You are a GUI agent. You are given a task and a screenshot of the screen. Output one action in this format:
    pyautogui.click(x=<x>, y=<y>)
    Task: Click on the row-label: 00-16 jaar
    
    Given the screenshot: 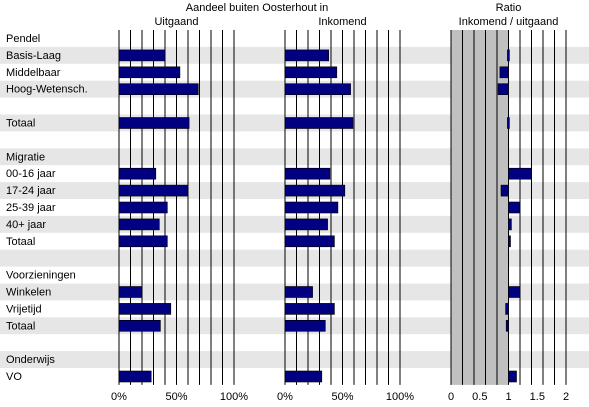 What is the action you would take?
    pyautogui.click(x=31, y=174)
    